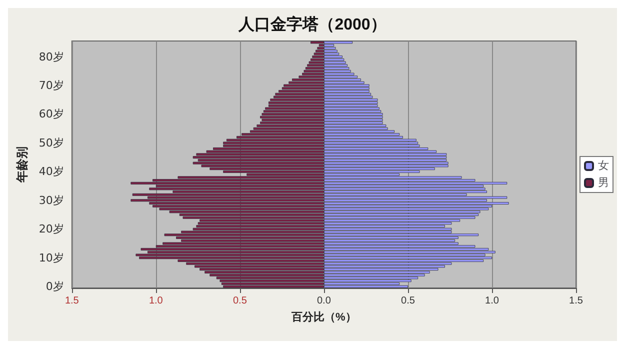 This screenshot has height=349, width=625. What do you see at coordinates (51, 57) in the screenshot?
I see `y-tick-label: 80岁` at bounding box center [51, 57].